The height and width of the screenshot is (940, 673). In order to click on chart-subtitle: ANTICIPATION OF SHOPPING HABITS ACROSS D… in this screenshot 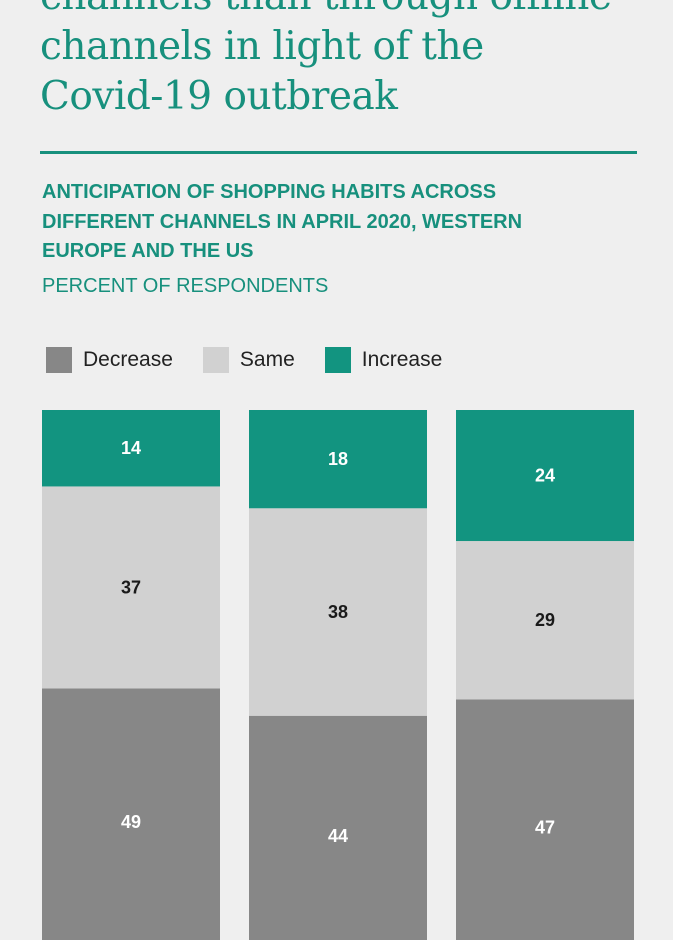, I will do `click(342, 222)`.